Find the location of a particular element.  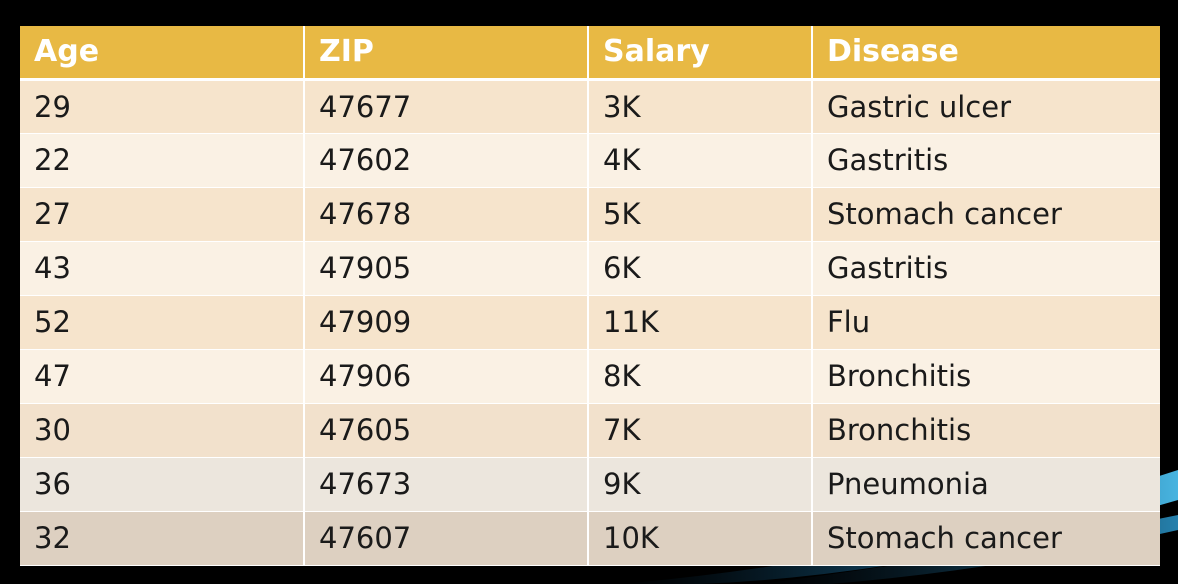

cell-age: 32 is located at coordinates (162, 538).